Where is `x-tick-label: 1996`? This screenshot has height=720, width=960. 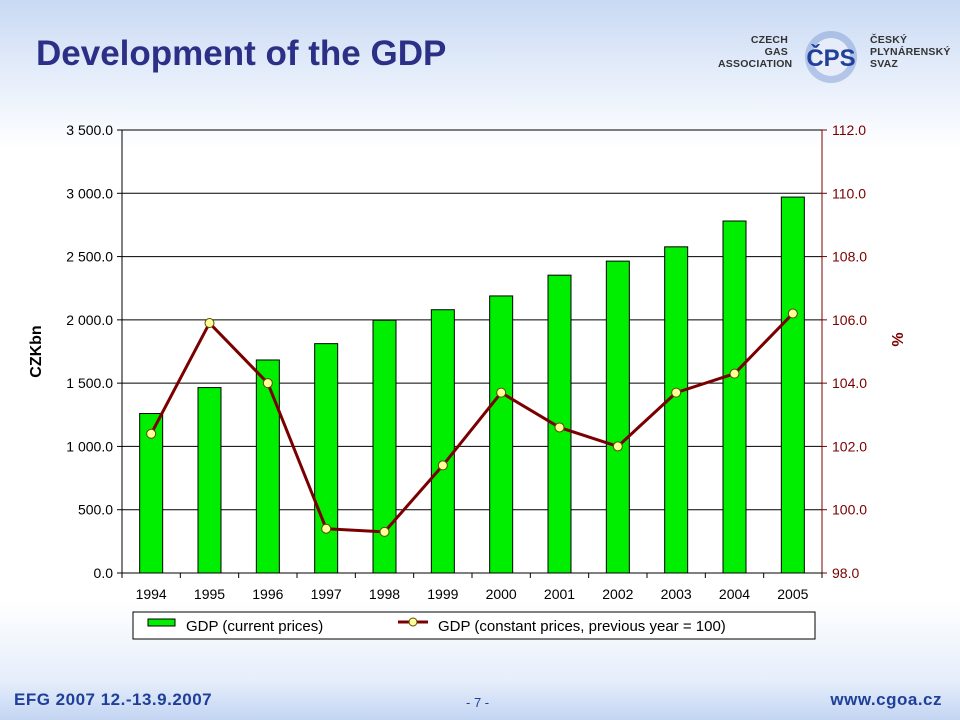 x-tick-label: 1996 is located at coordinates (267, 594).